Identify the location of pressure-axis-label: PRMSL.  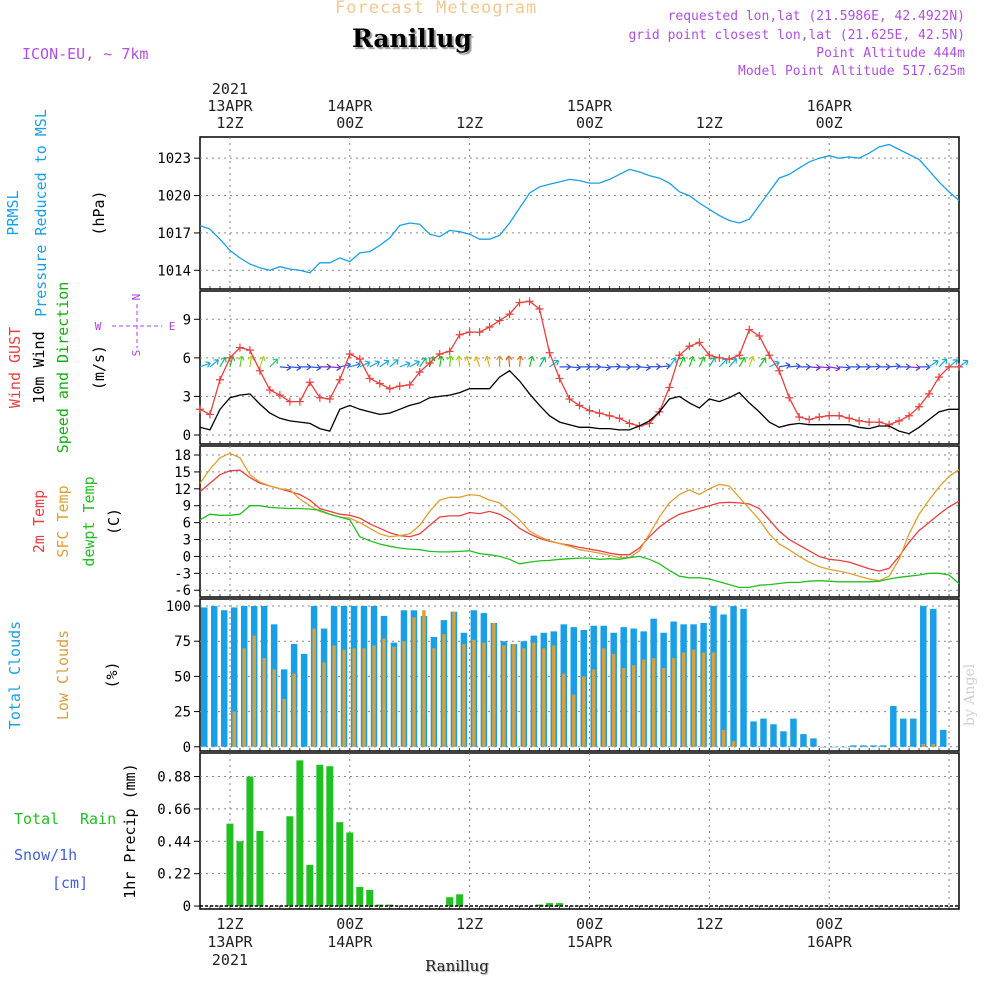
(13, 212).